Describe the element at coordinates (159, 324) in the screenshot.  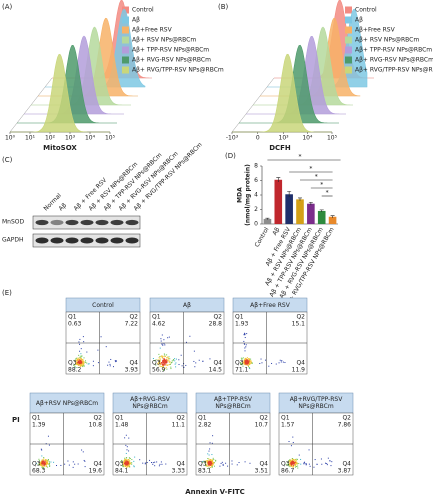
I see `quadrant-value: 4.62` at that location.